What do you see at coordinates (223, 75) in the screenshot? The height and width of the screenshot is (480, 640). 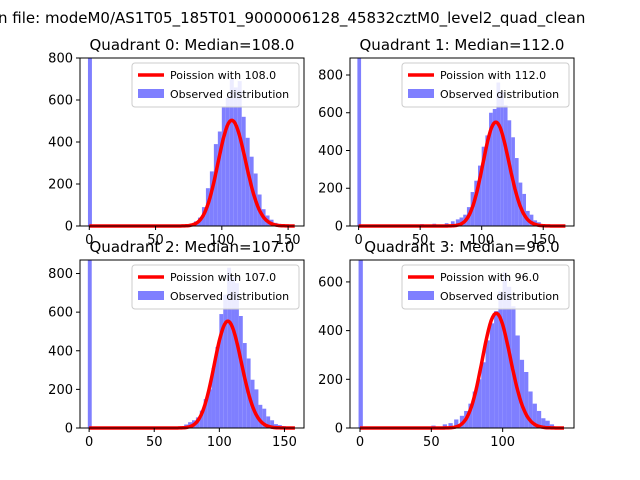 I see `legend-label-poisson: Poission with 108.0` at bounding box center [223, 75].